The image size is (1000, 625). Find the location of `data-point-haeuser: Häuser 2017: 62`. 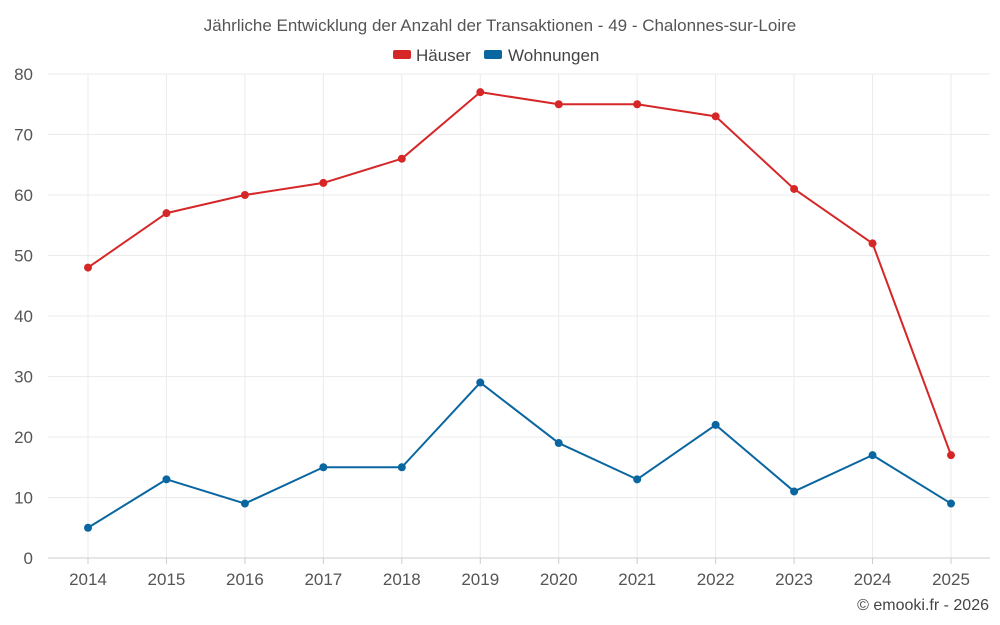

data-point-haeuser: Häuser 2017: 62 is located at coordinates (323, 182).